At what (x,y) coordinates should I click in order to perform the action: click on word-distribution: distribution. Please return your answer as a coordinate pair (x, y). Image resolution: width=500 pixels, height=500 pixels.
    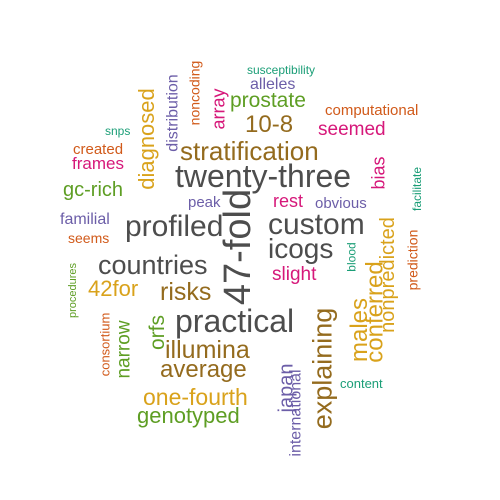
    Looking at the image, I should click on (173, 113).